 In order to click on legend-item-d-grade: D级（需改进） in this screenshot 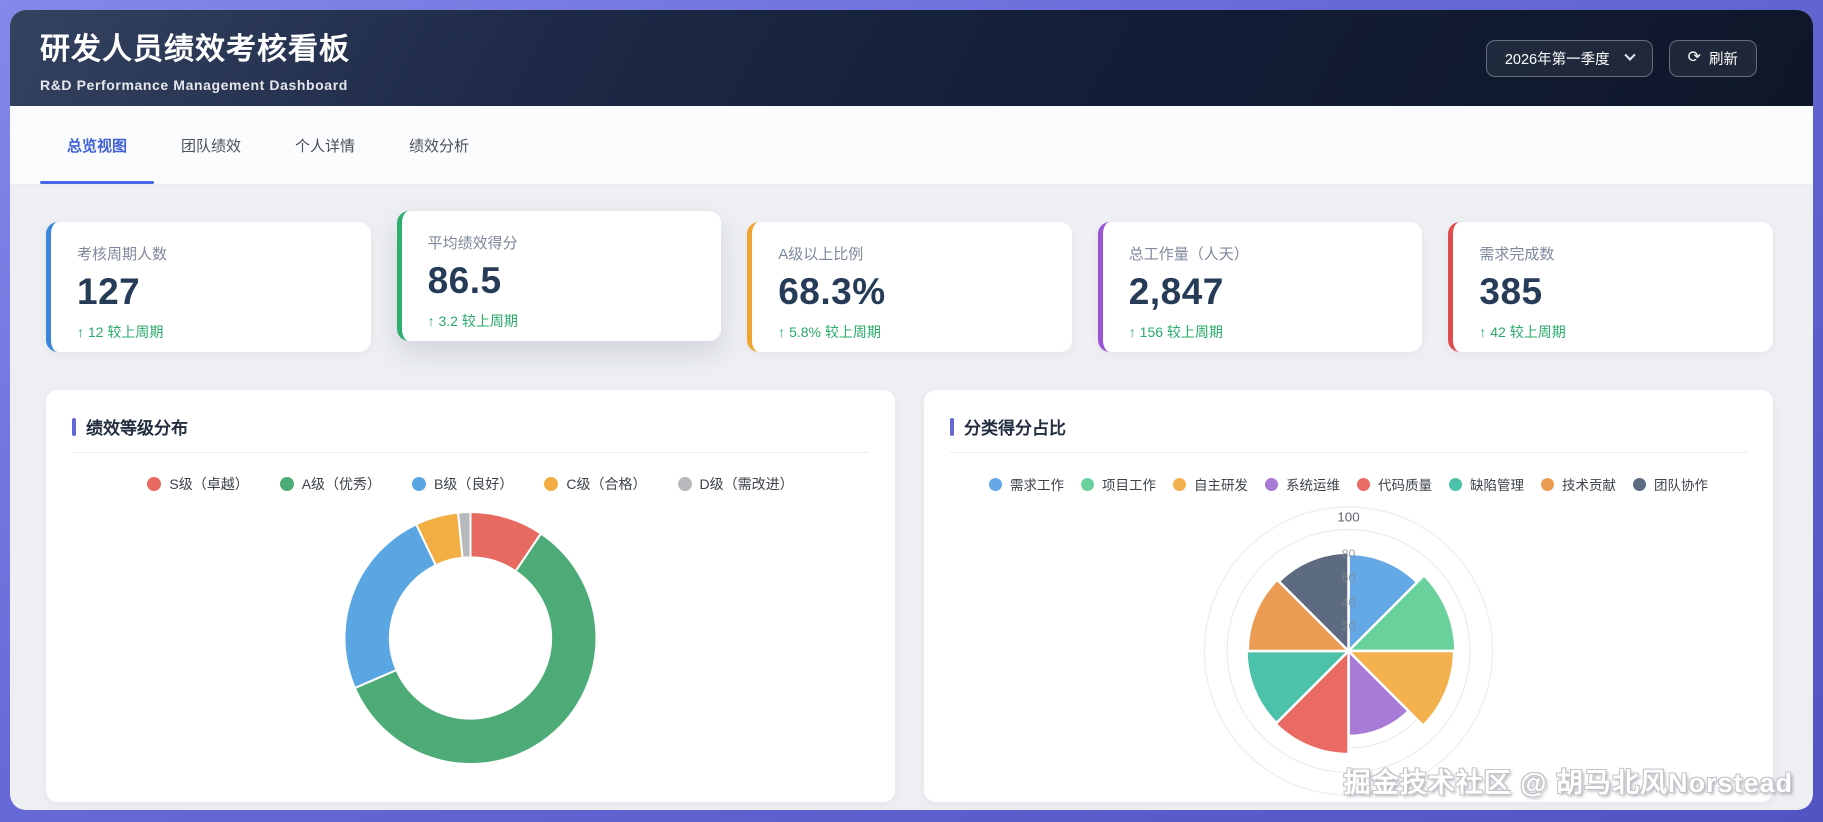, I will do `click(735, 484)`.